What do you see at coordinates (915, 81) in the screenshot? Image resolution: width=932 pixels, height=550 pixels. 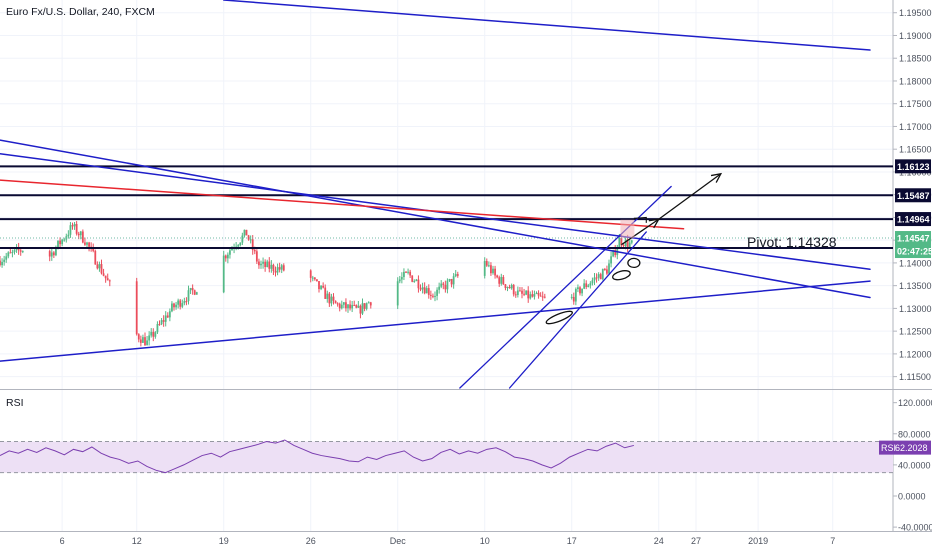 I see `price-tick-label: 1.18000` at bounding box center [915, 81].